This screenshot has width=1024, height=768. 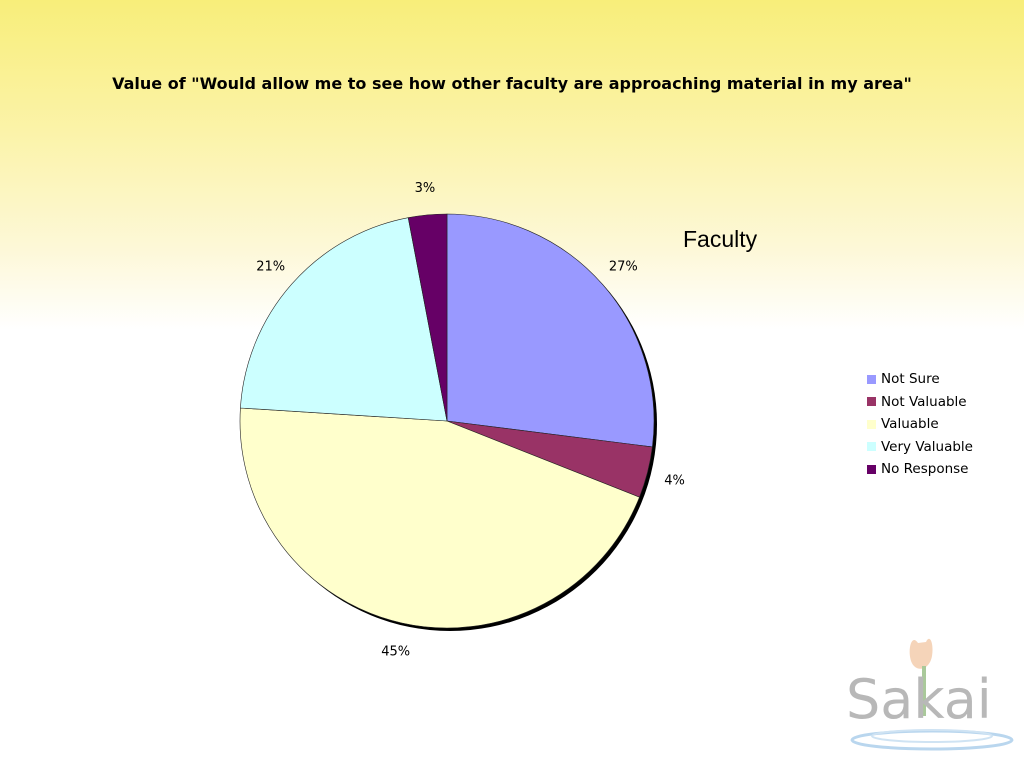 I want to click on data-label: 27%, so click(x=623, y=267).